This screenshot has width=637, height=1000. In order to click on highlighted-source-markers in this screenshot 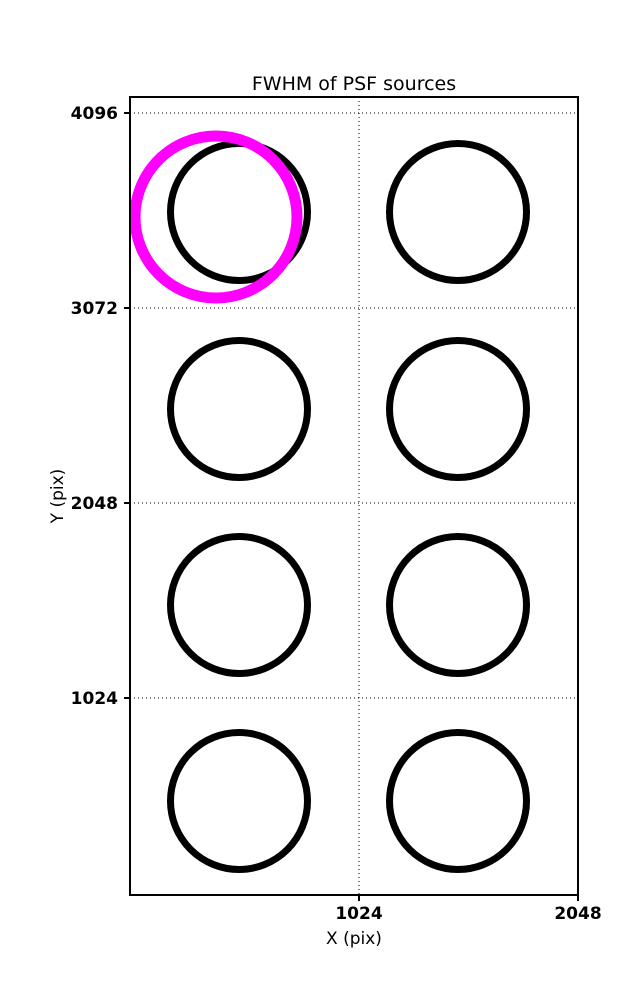, I will do `click(216, 217)`.